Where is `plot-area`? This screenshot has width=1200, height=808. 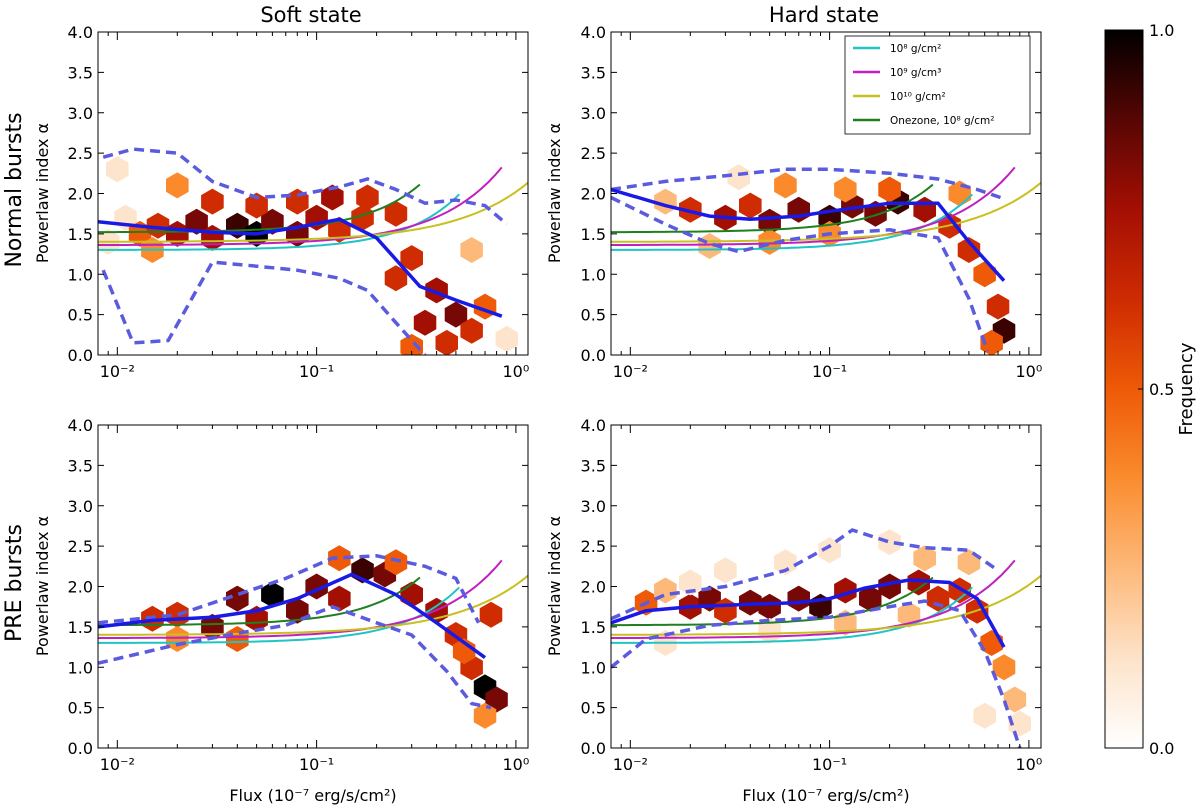 plot-area is located at coordinates (313, 251).